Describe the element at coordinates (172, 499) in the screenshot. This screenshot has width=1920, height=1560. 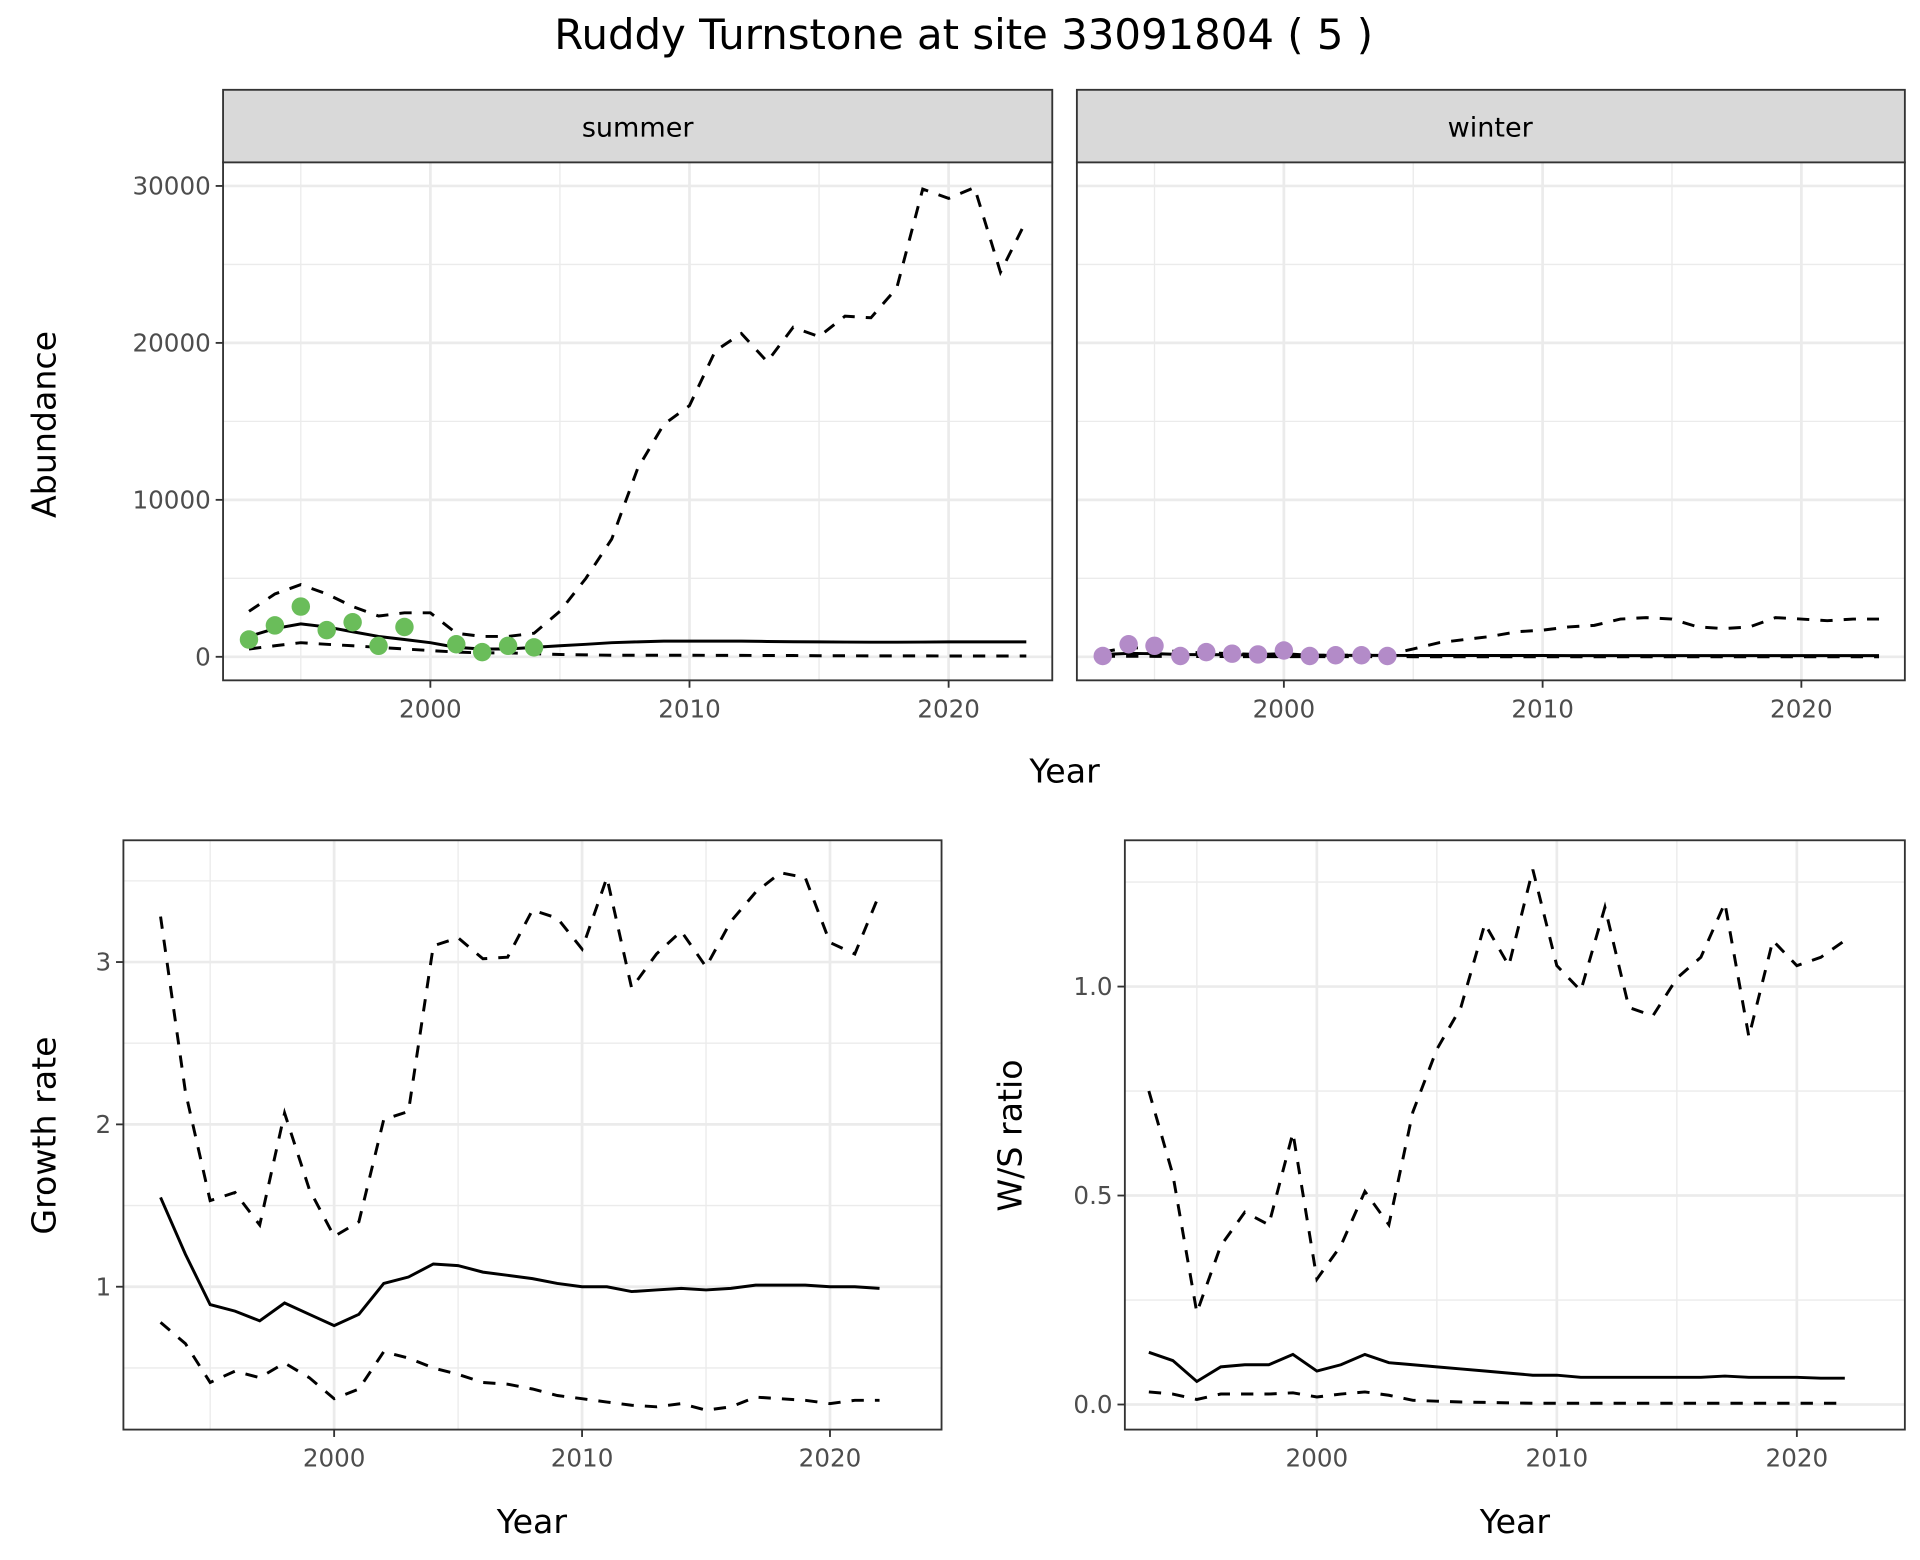
I see `summer-y-tick-label: 10000` at that location.